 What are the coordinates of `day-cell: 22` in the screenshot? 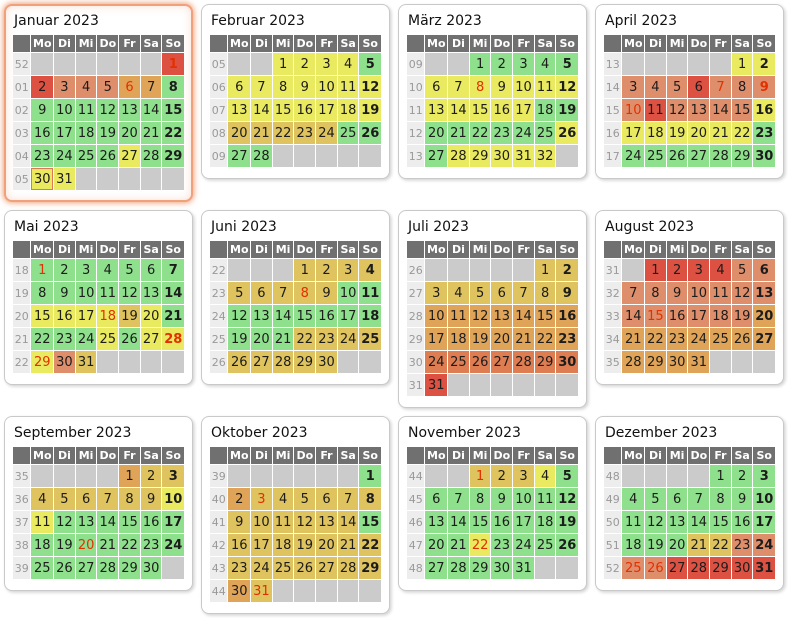 It's located at (129, 545).